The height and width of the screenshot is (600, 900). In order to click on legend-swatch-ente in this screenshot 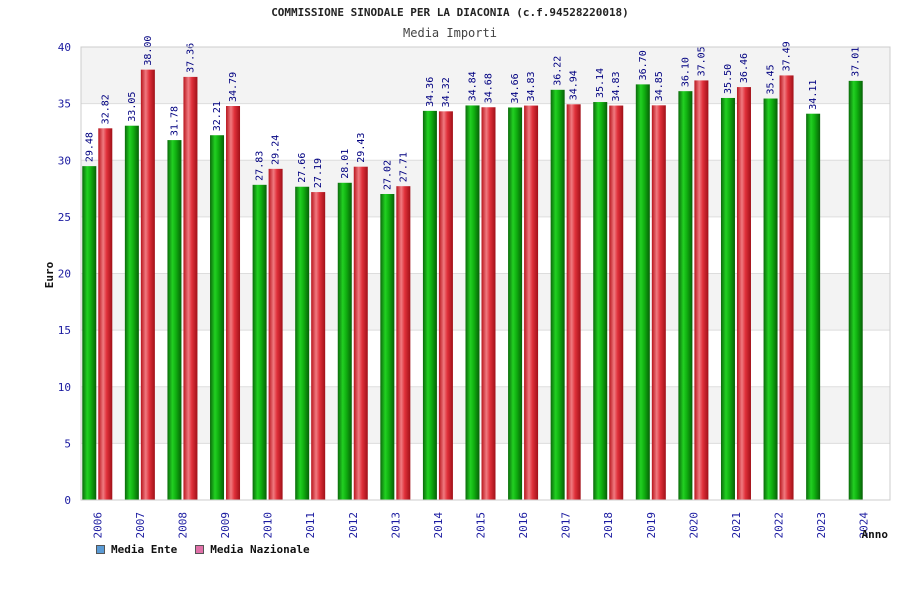, I will do `click(100, 549)`.